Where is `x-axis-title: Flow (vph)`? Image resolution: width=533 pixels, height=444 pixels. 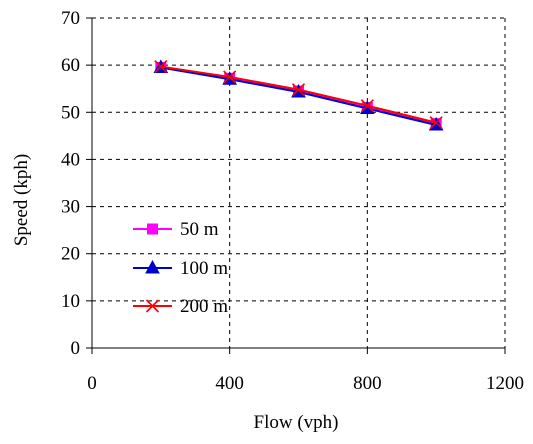
x-axis-title: Flow (vph) is located at coordinates (296, 422).